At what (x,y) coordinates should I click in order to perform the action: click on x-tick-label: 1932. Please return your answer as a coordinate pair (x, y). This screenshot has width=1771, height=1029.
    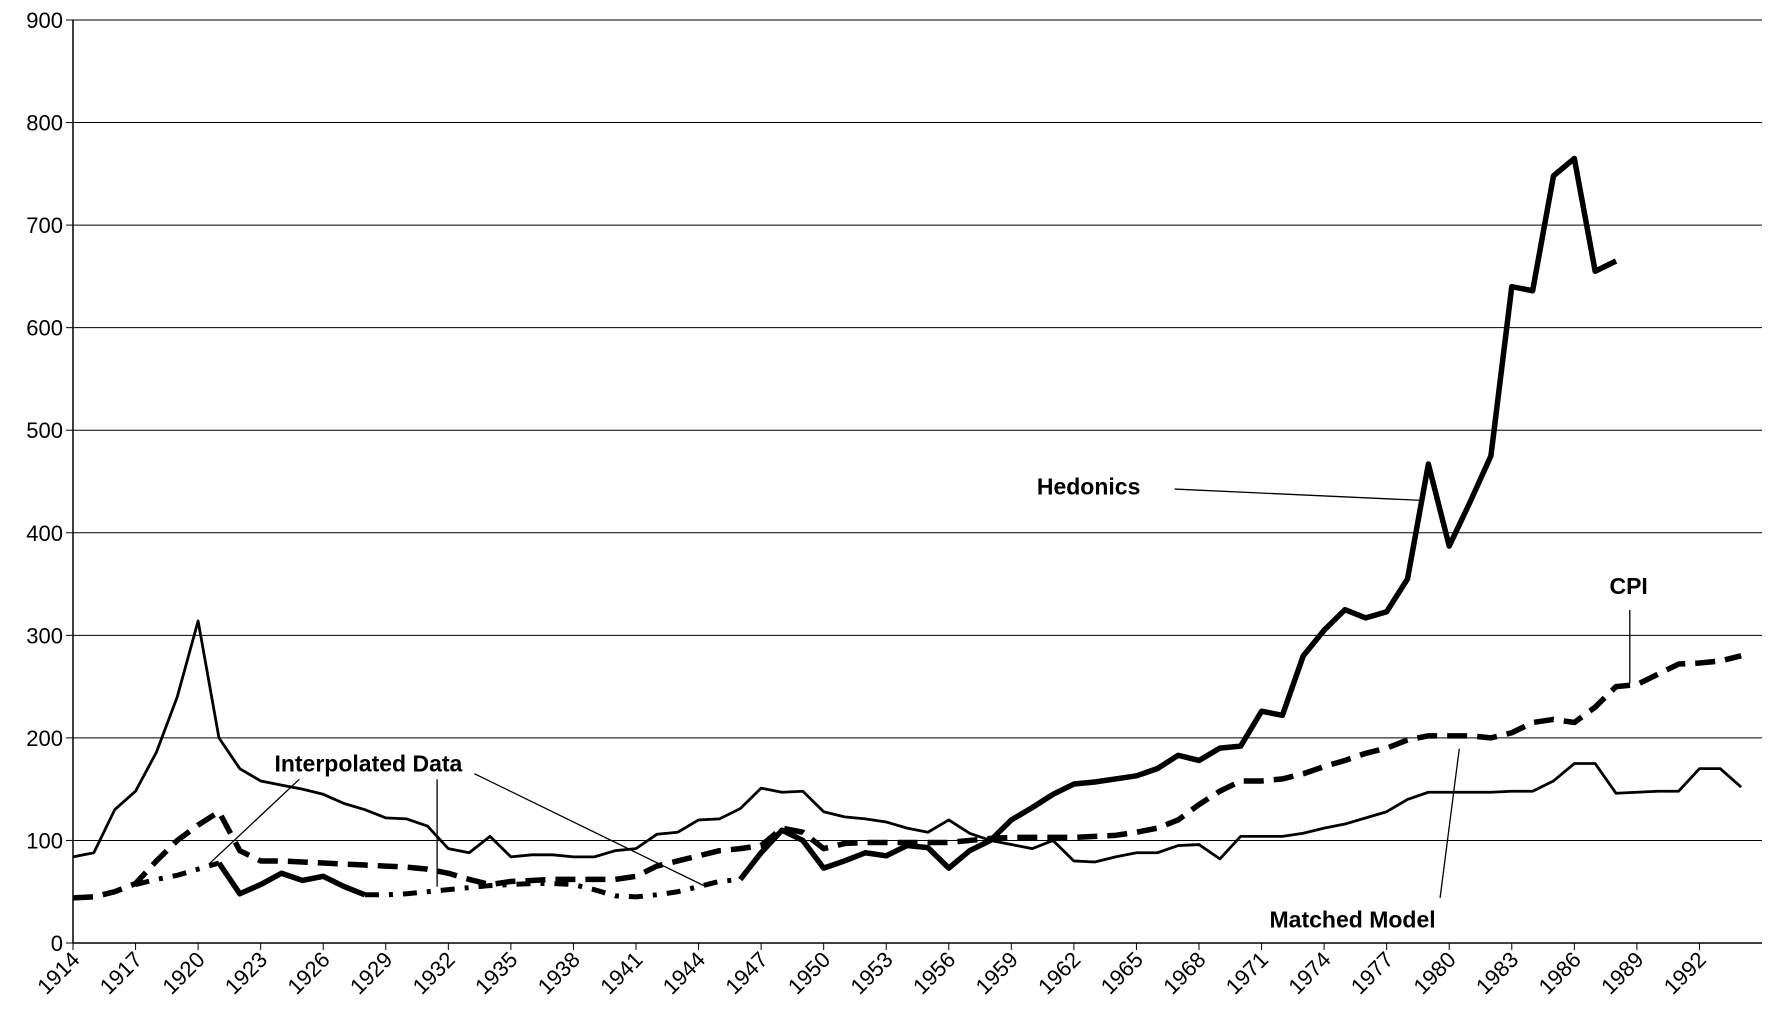
    Looking at the image, I should click on (434, 973).